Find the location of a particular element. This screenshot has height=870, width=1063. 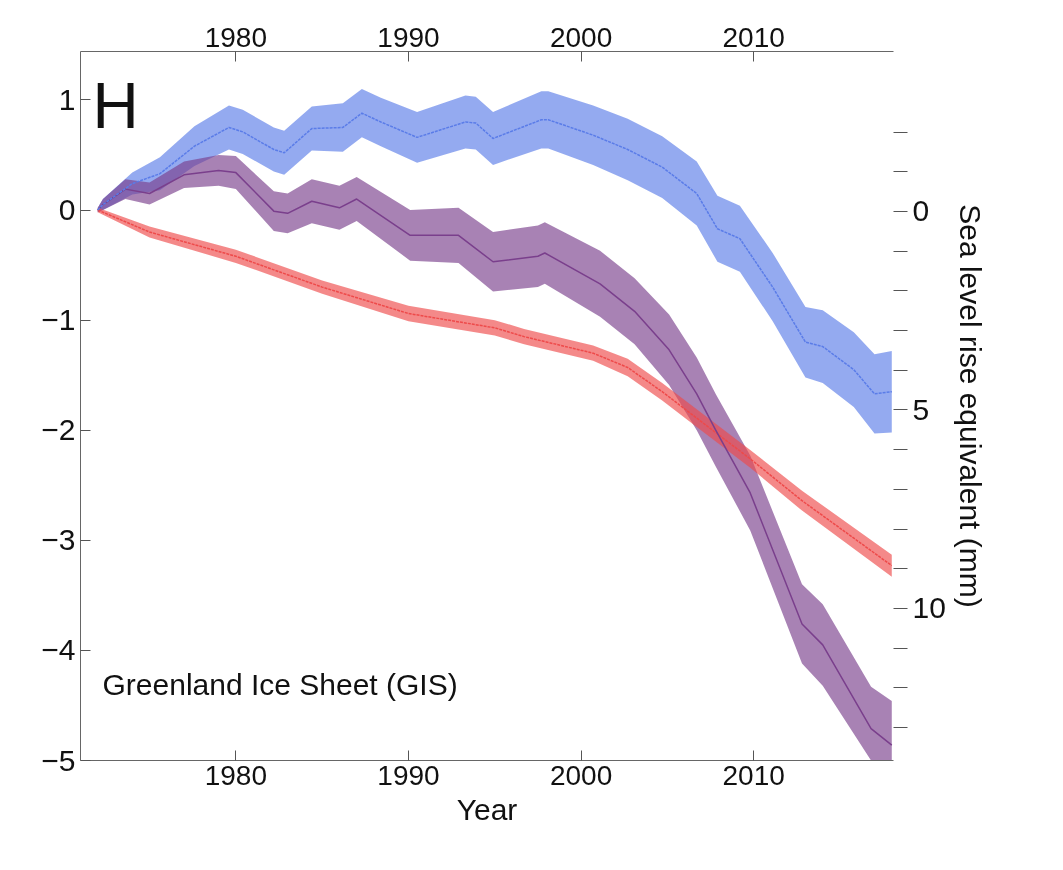

x-tick-label: 1980 is located at coordinates (235, 37).